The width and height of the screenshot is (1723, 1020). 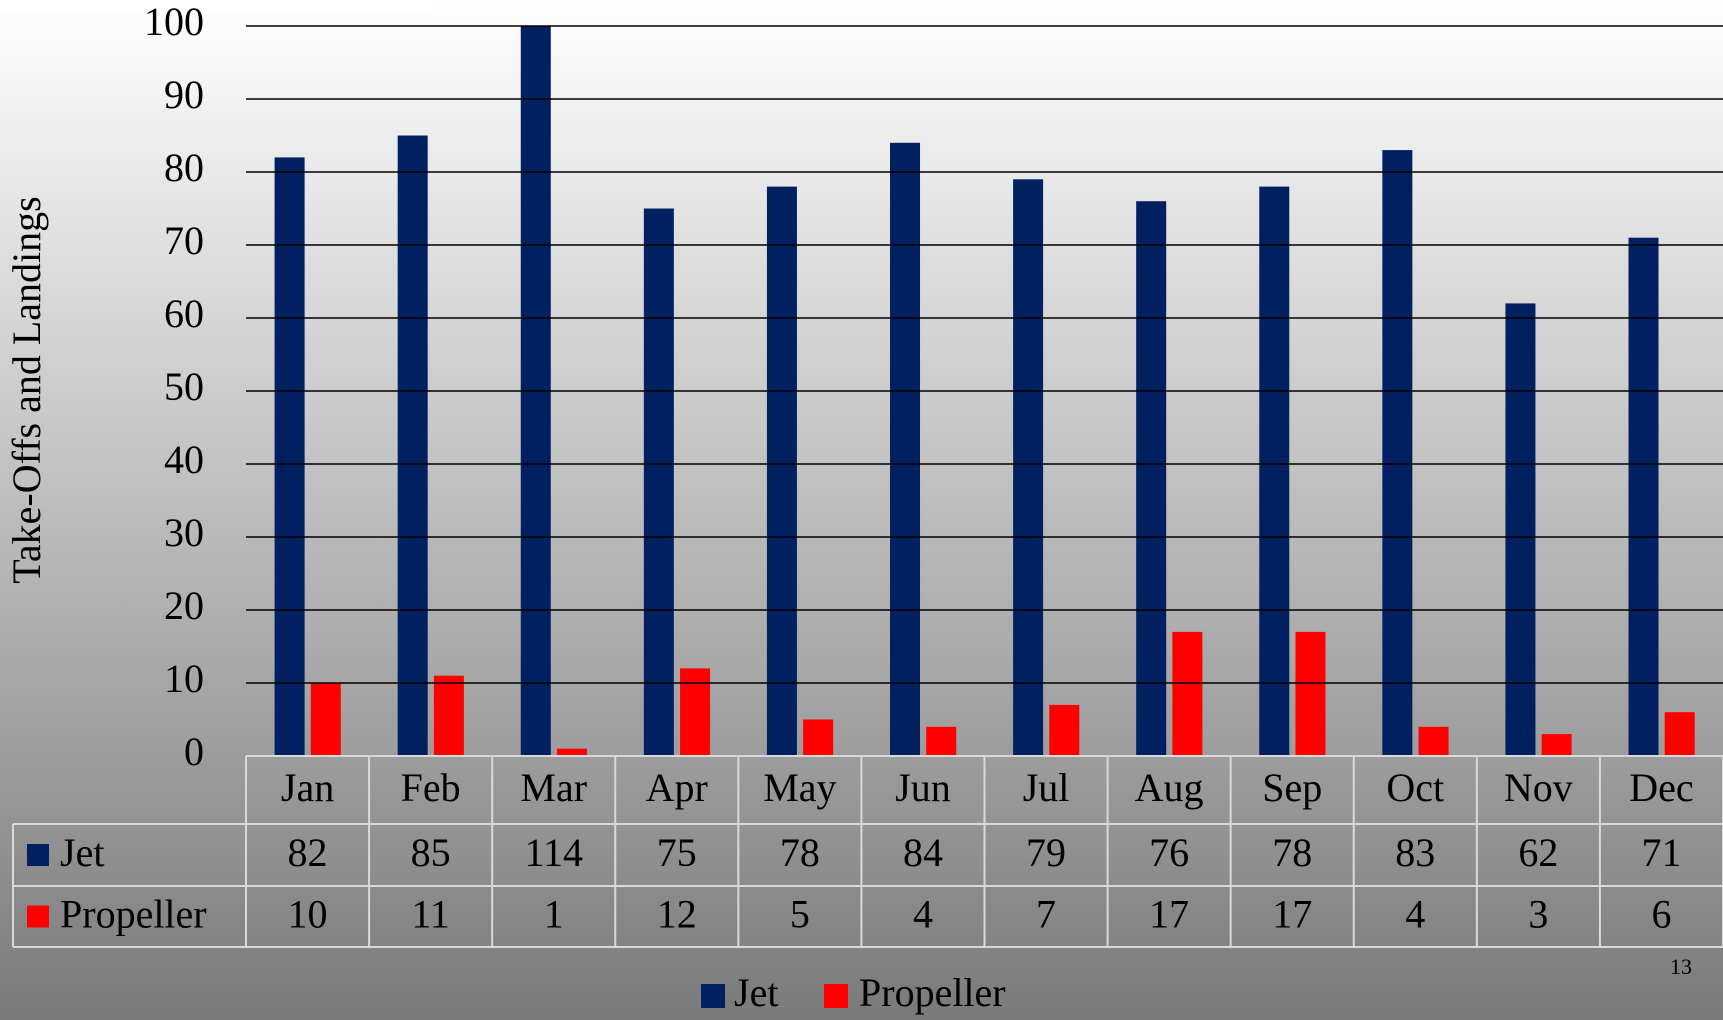 What do you see at coordinates (1169, 787) in the screenshot?
I see `x-tick-label: Aug` at bounding box center [1169, 787].